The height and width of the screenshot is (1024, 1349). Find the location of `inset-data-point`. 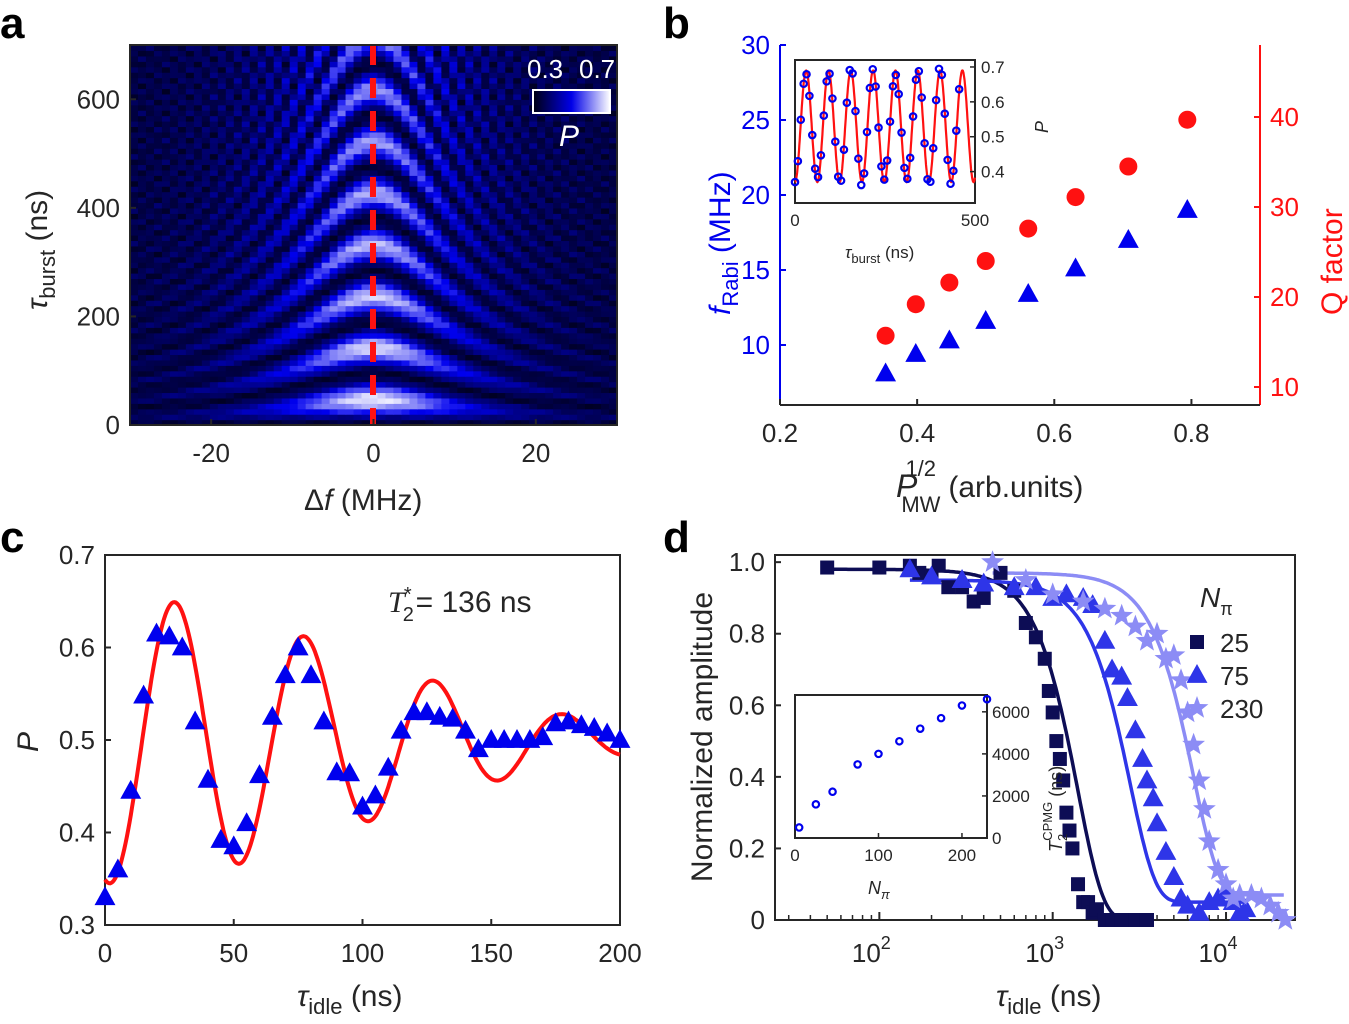

inset-data-point is located at coordinates (884, 179).